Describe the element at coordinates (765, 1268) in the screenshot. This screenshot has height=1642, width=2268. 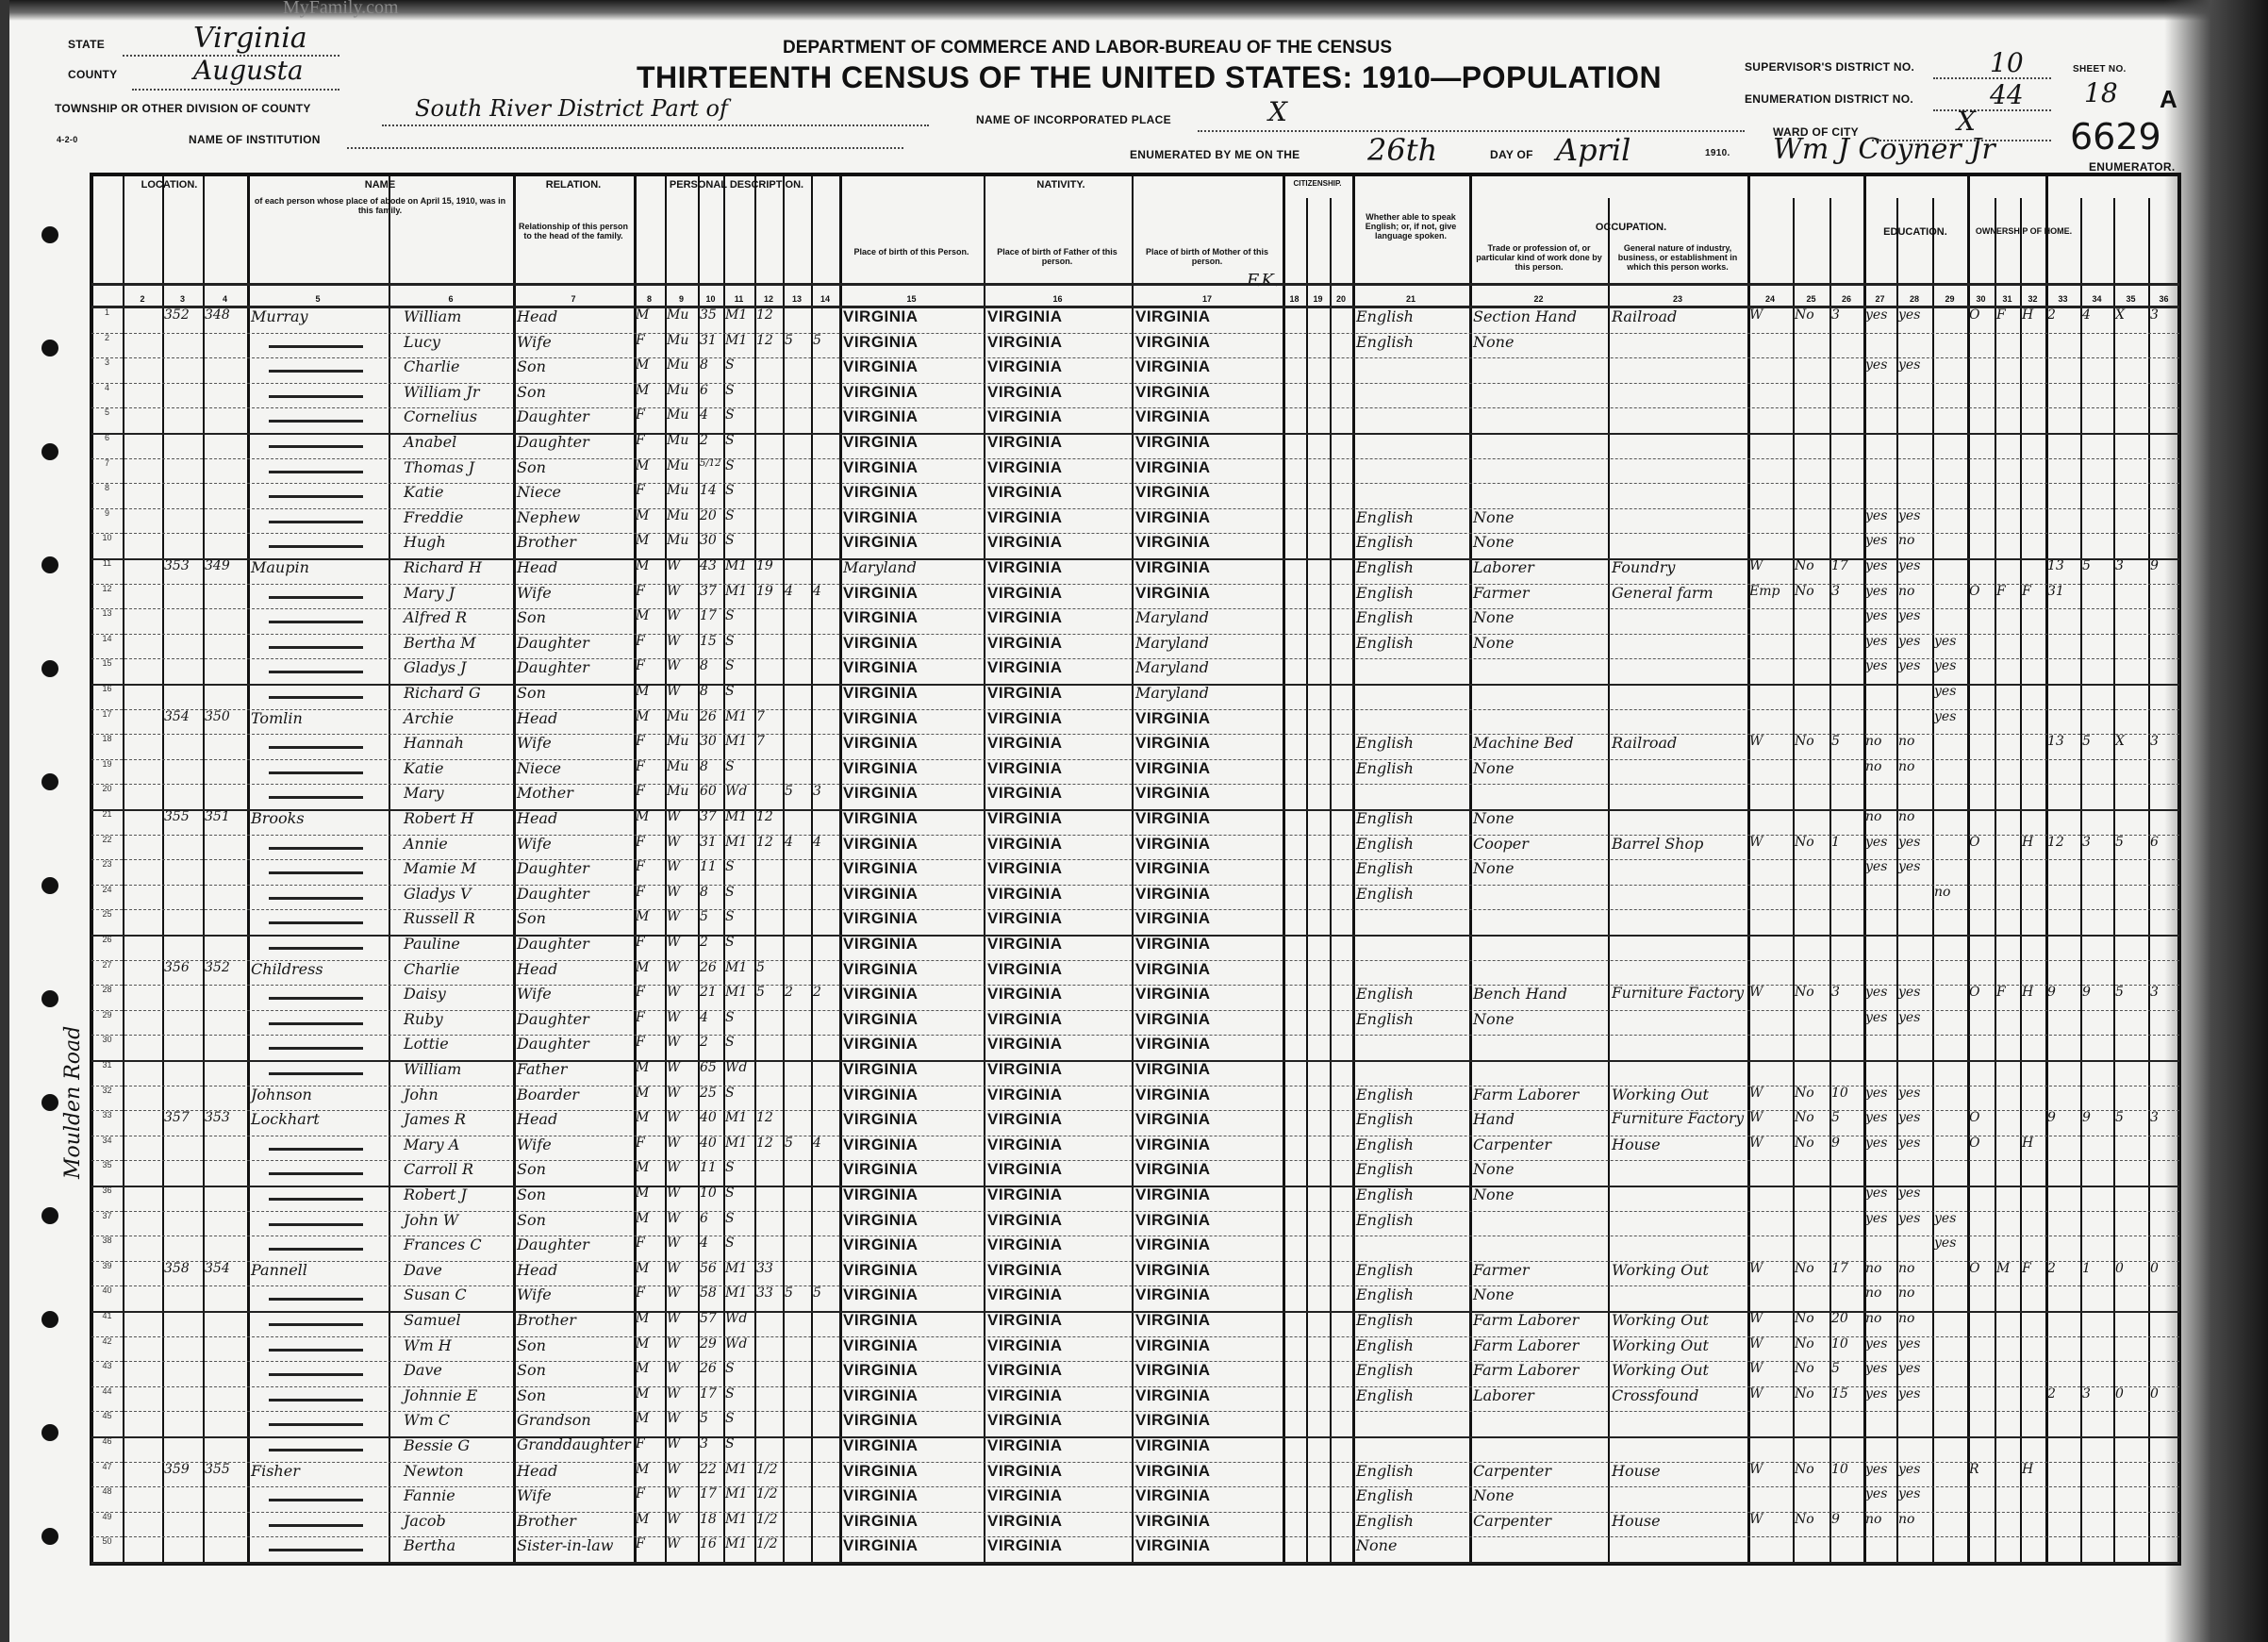
I see `cell-yrs: 33` at that location.